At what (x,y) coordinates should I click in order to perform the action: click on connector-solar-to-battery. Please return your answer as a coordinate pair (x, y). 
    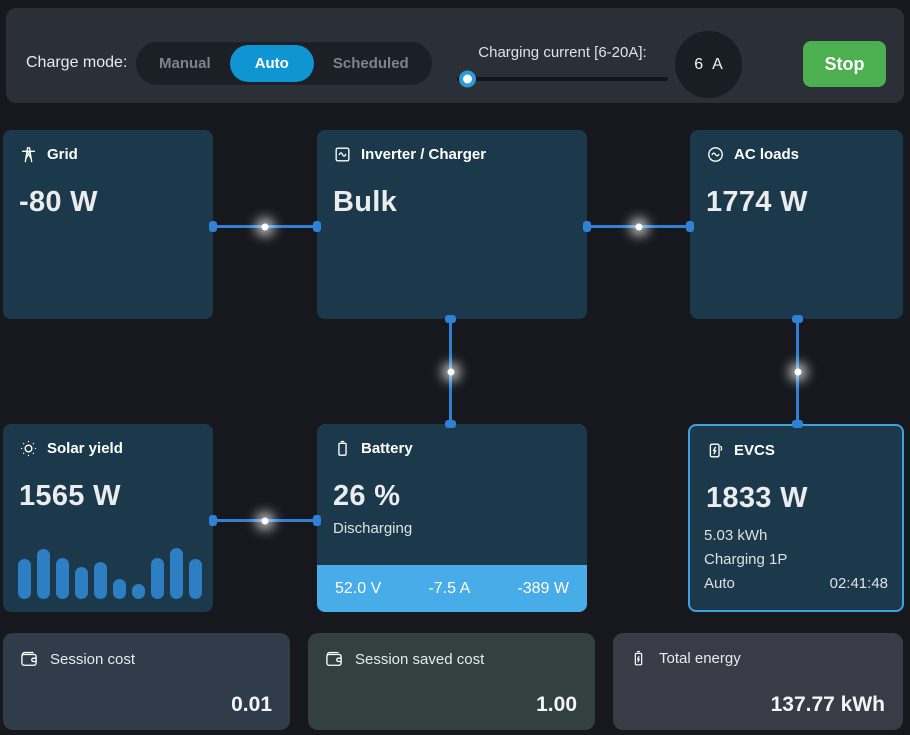
    Looking at the image, I should click on (265, 520).